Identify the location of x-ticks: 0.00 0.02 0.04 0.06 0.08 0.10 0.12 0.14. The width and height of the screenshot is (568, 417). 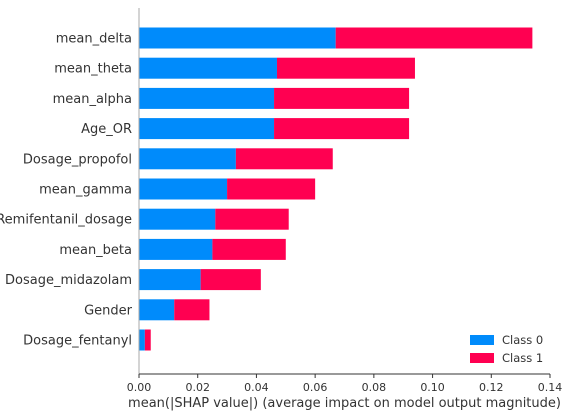
(345, 384).